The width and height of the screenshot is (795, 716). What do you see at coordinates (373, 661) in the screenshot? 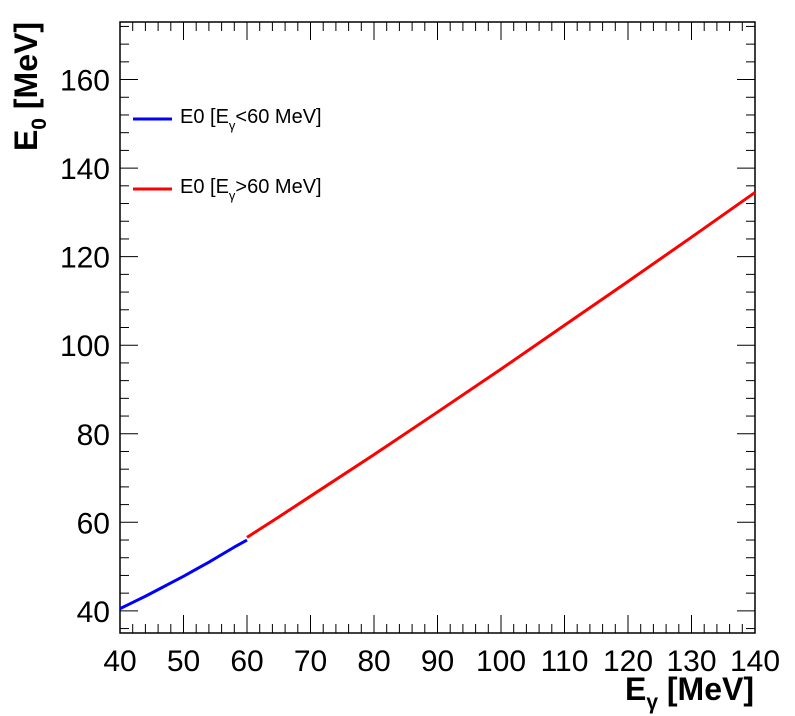
I see `x-tick-label: 80` at bounding box center [373, 661].